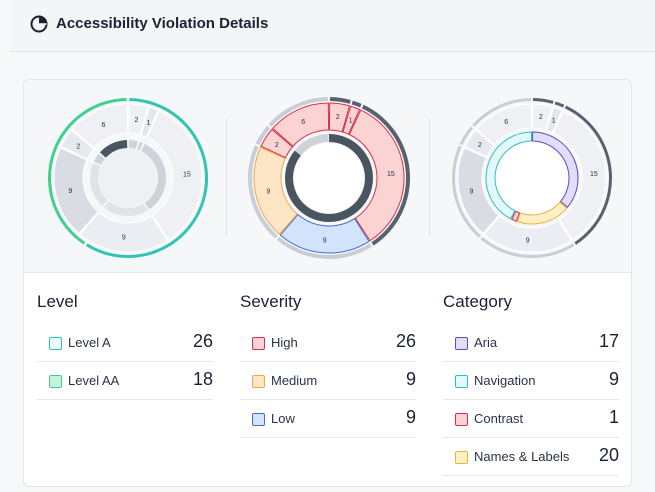 The width and height of the screenshot is (655, 492). I want to click on legend-row-low: Low 9, so click(328, 419).